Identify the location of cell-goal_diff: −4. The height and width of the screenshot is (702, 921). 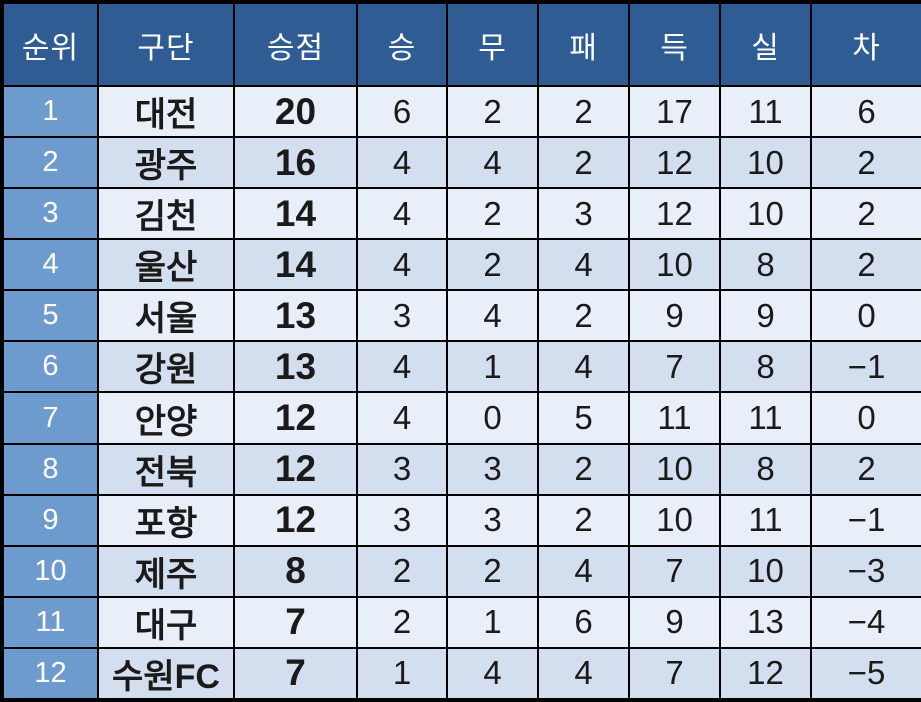
(865, 622).